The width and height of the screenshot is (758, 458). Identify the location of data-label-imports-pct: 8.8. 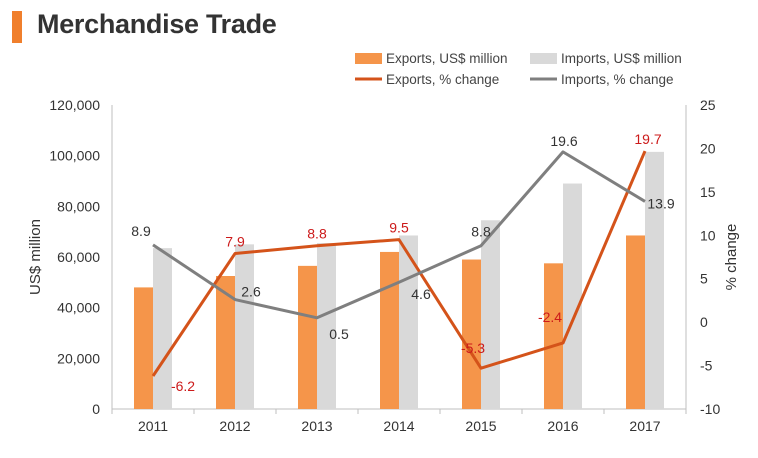
(481, 232).